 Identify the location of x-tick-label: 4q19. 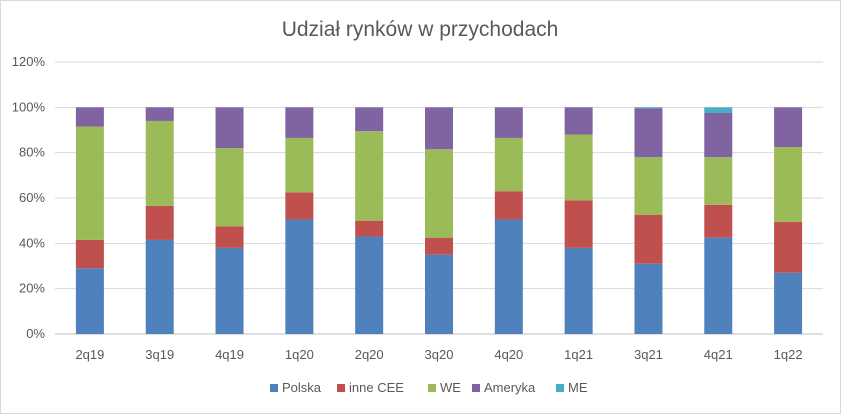
(229, 354).